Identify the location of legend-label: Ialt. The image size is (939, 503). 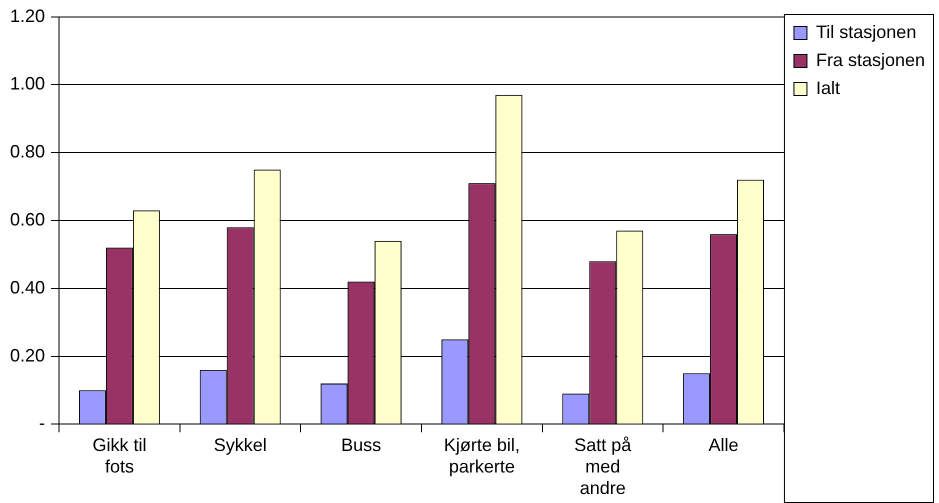
(828, 88).